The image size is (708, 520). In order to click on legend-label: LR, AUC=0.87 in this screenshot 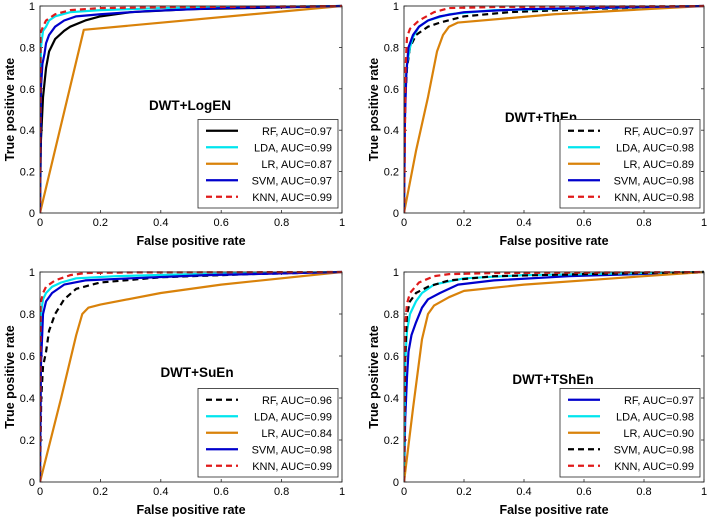, I will do `click(296, 165)`.